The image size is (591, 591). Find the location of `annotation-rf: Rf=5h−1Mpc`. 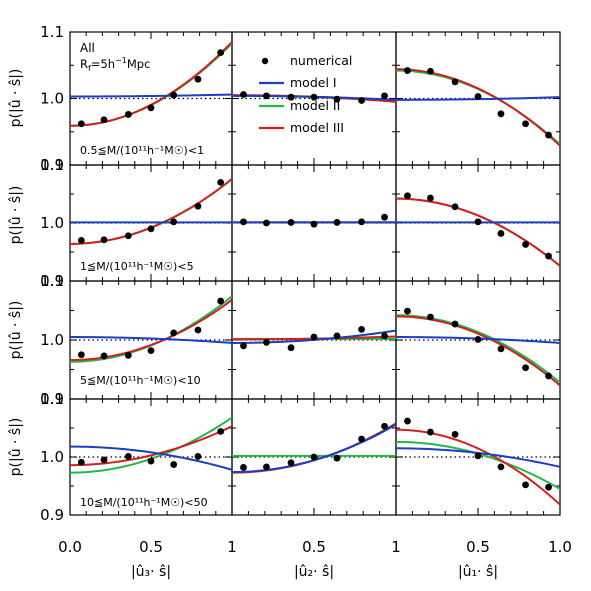

annotation-rf: Rf=5h−1Mpc is located at coordinates (115, 64).